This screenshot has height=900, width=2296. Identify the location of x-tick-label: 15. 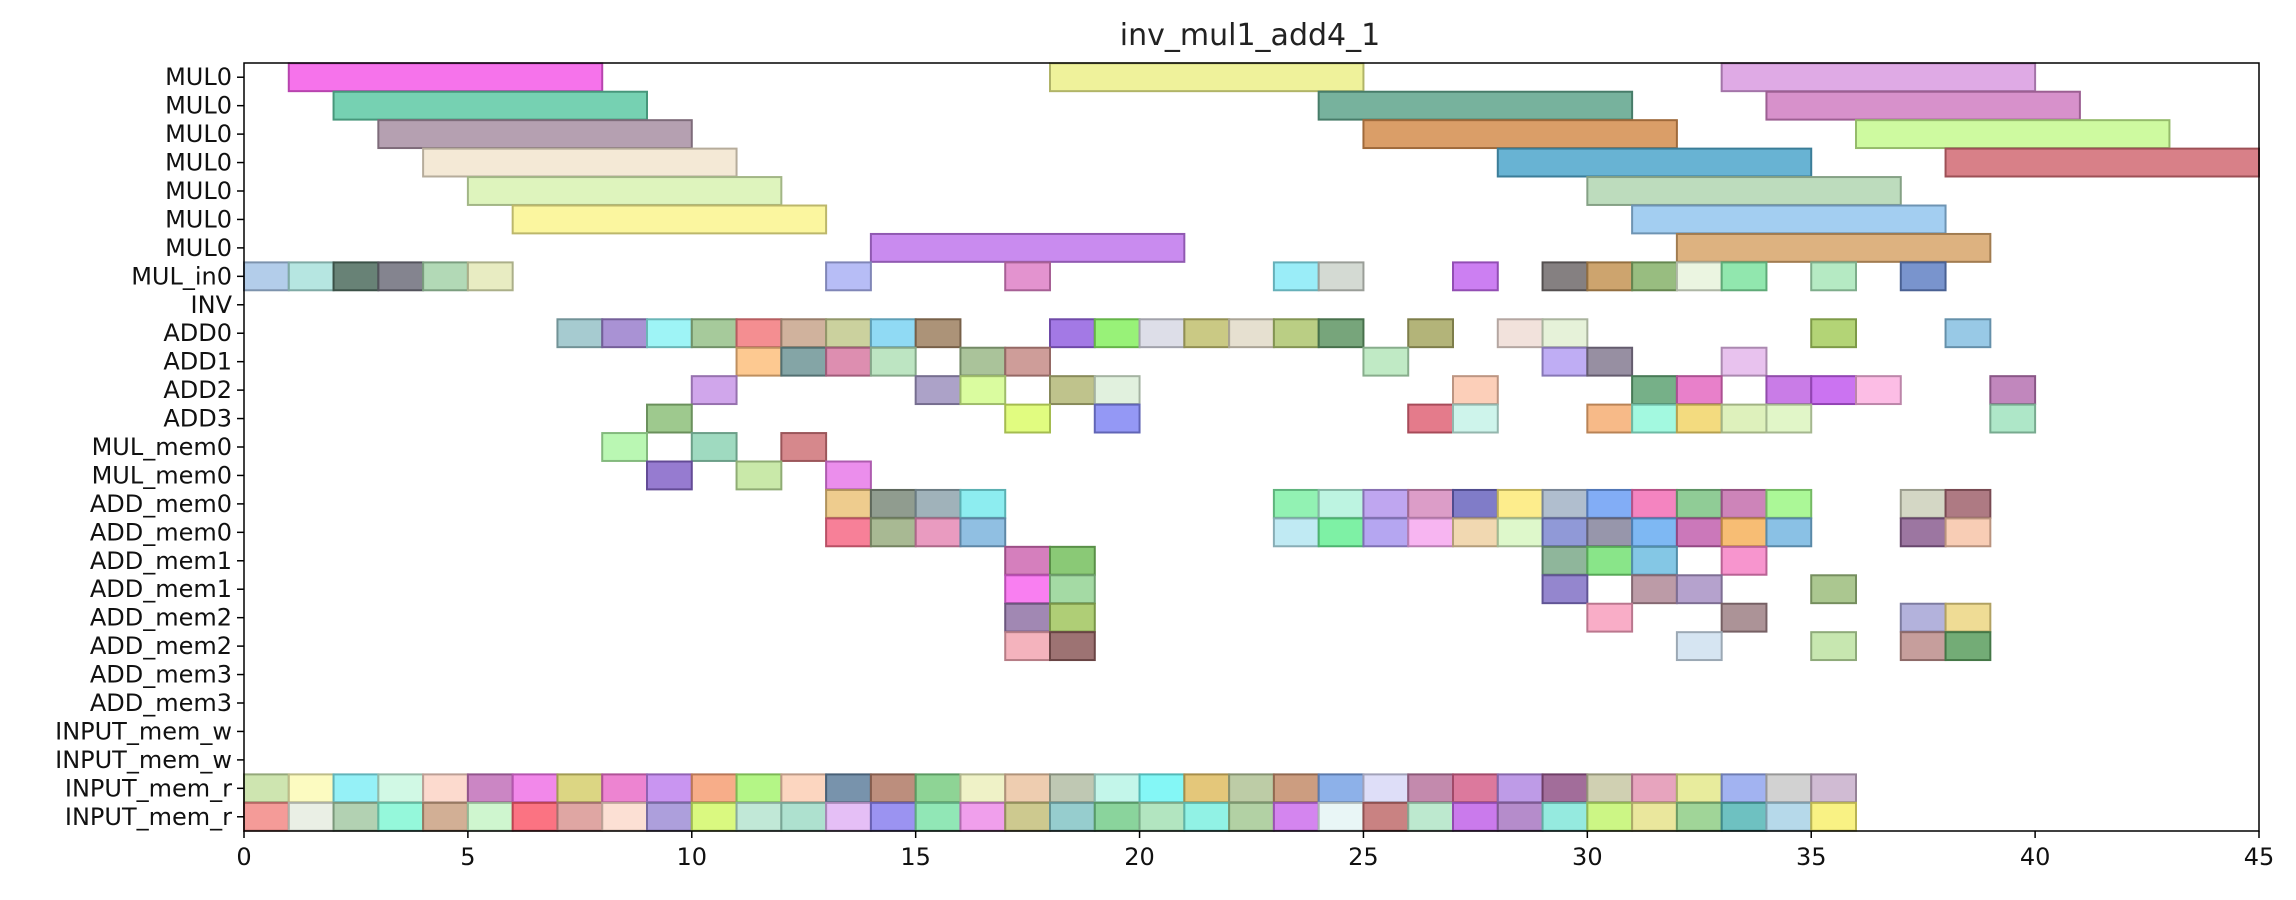
(915, 857).